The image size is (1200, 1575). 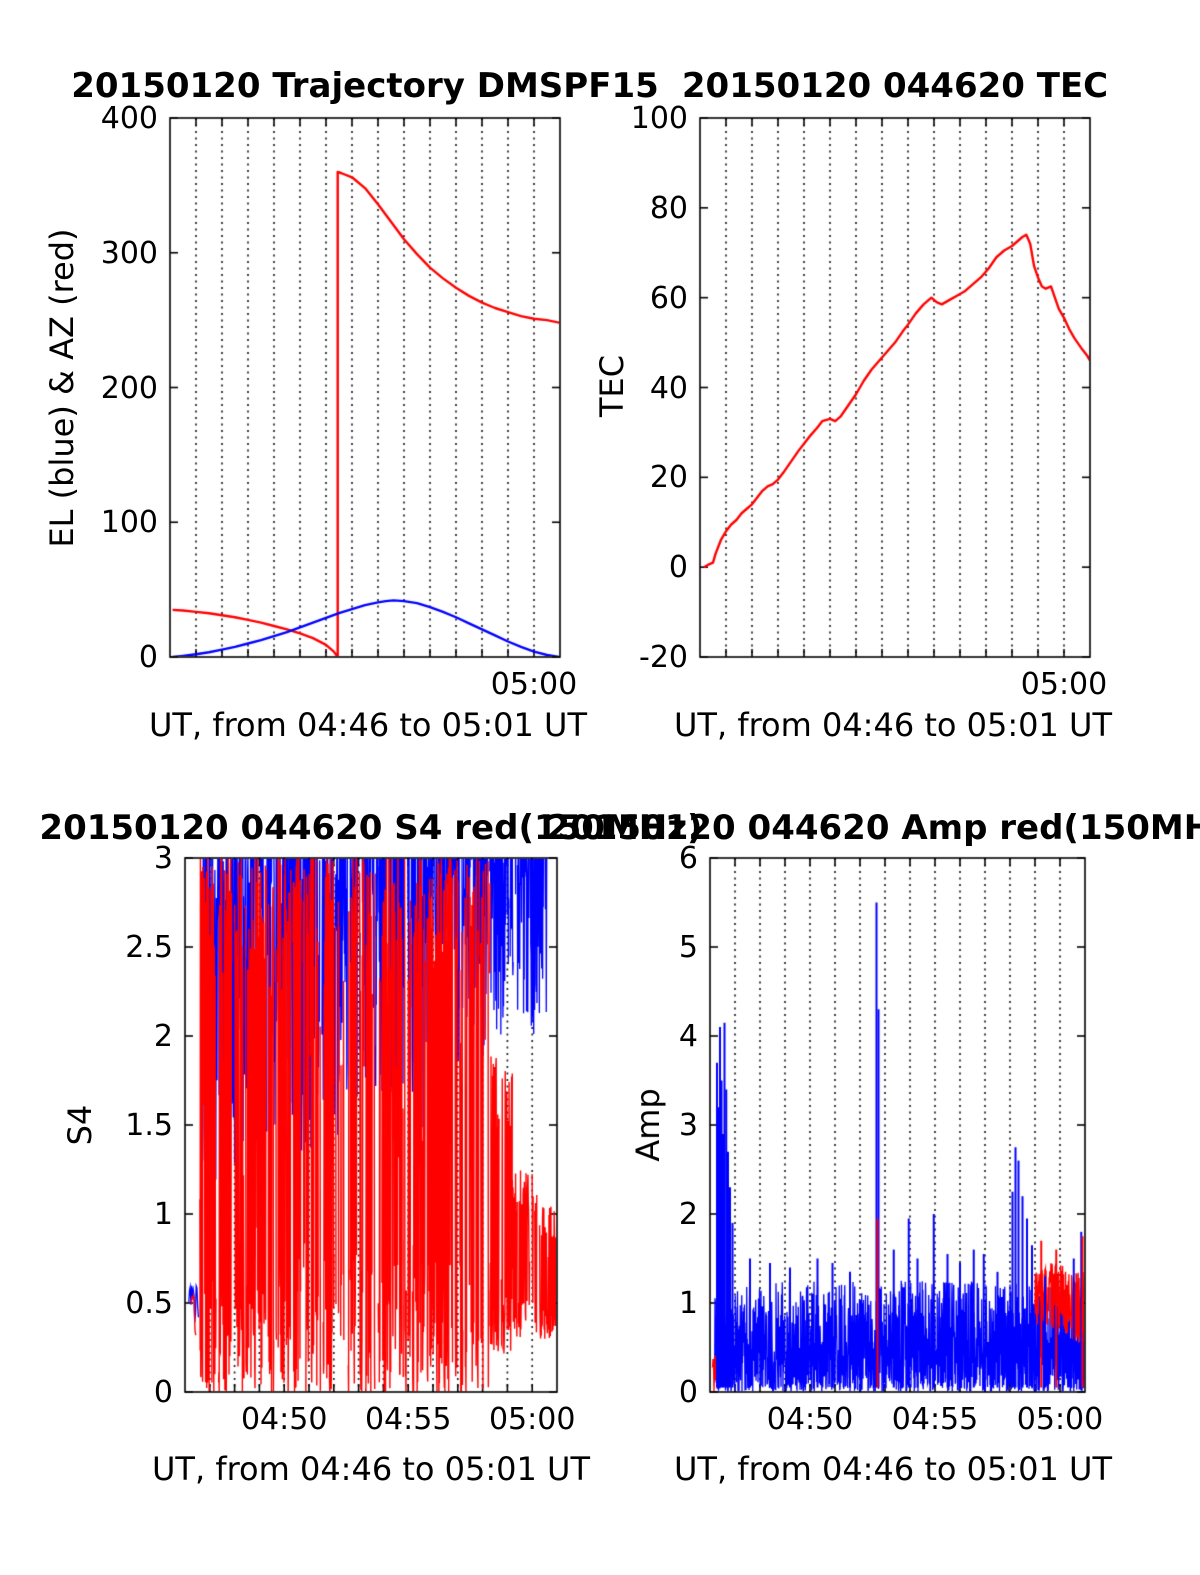 What do you see at coordinates (129, 118) in the screenshot?
I see `ytick-label: 400` at bounding box center [129, 118].